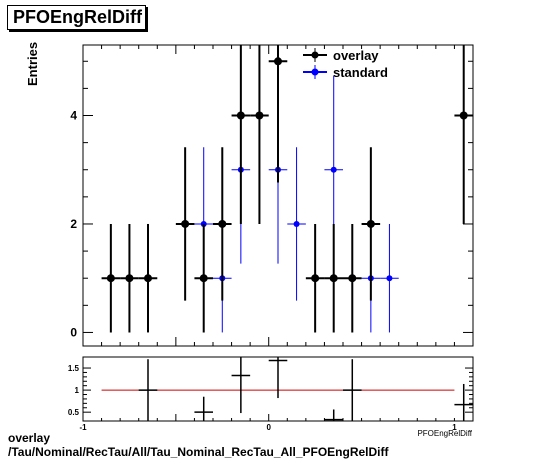  I want to click on legend: overlay standard, so click(345, 64).